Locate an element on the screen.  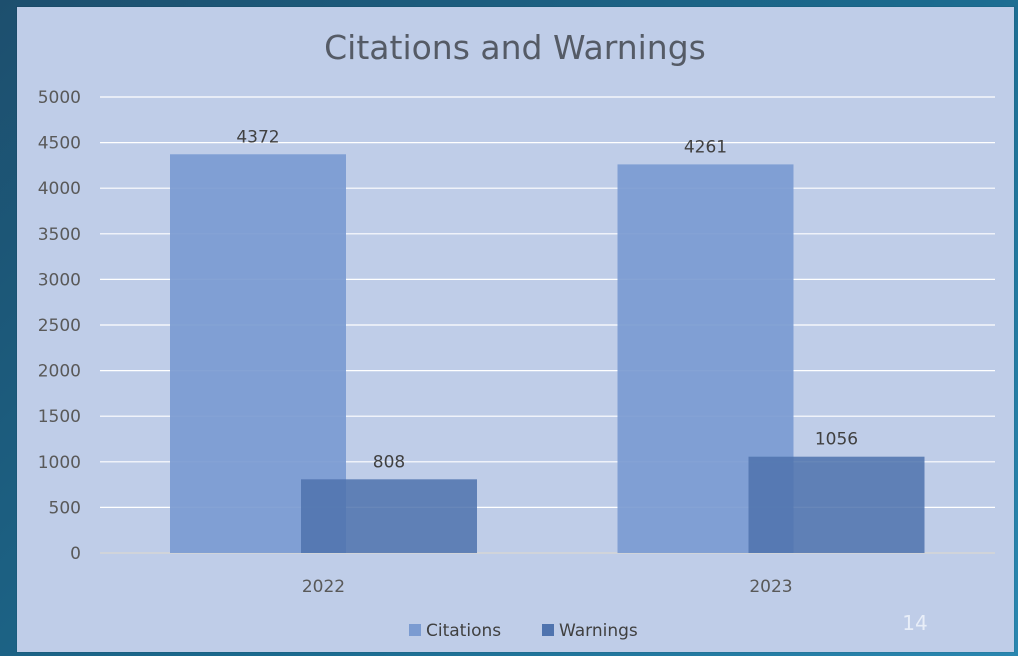
y-tick-label: 0 is located at coordinates (75, 554).